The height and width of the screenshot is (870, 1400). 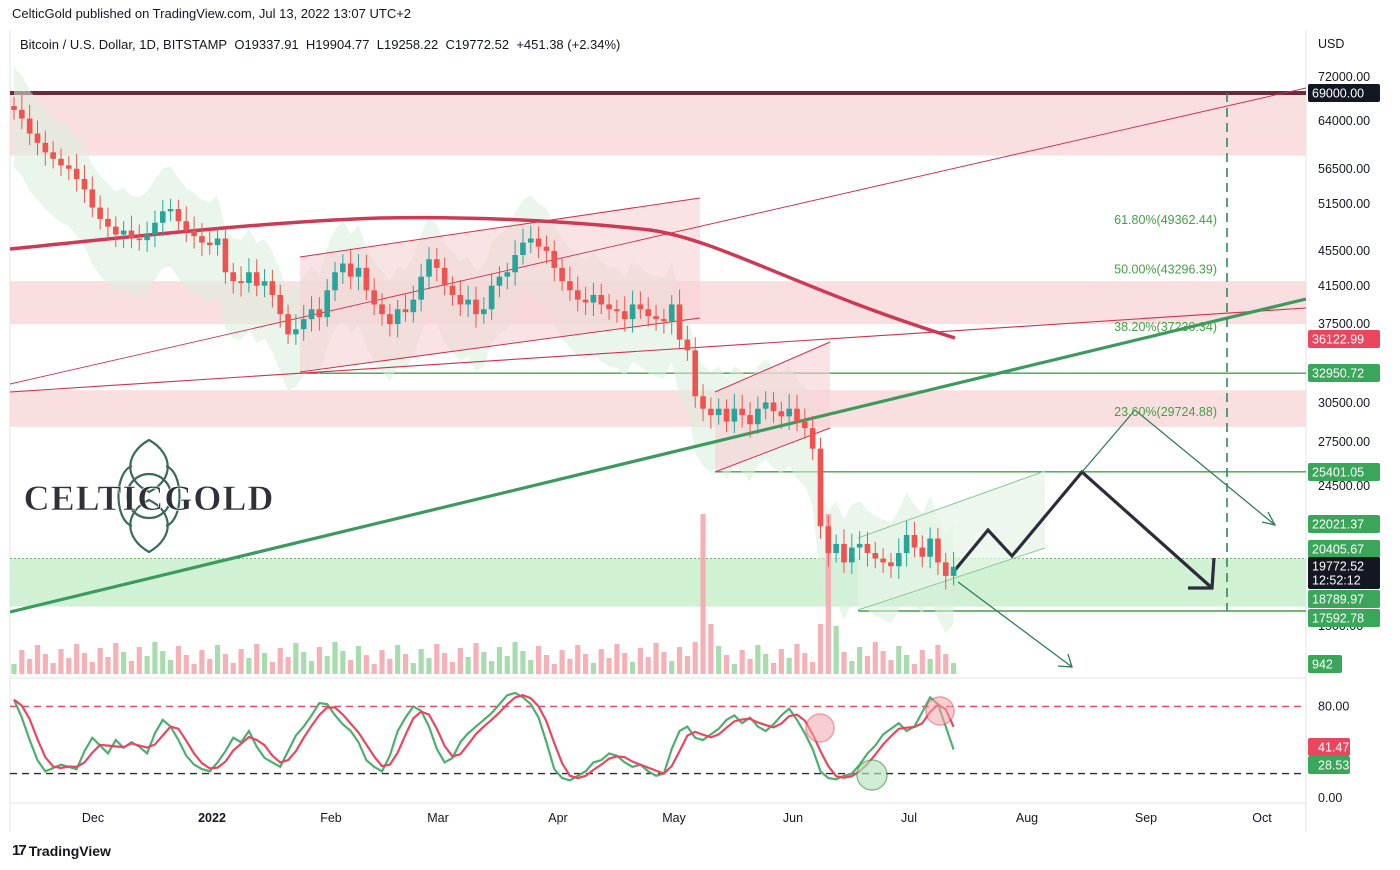 I want to click on time-tick-label: Jul, so click(x=909, y=818).